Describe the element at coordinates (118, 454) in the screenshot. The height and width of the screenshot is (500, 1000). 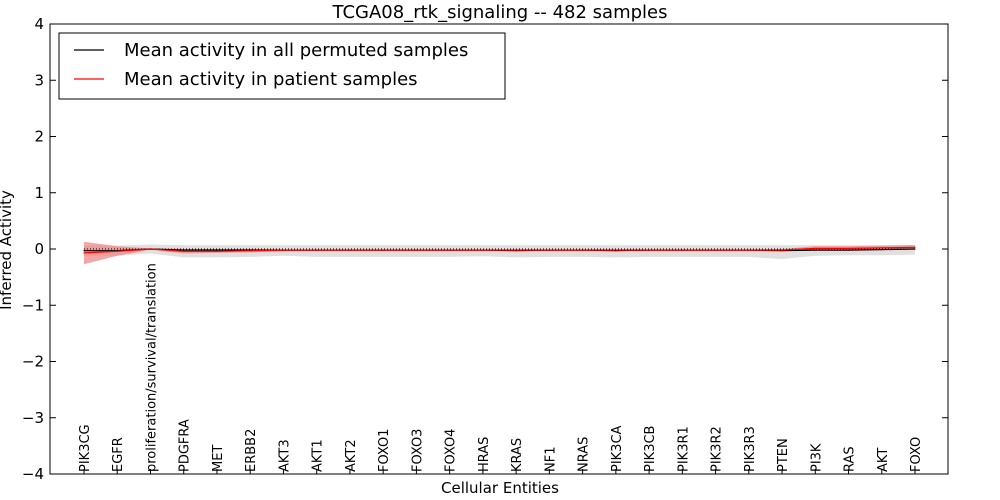
I see `xtick-label-egfr: EGFR` at that location.